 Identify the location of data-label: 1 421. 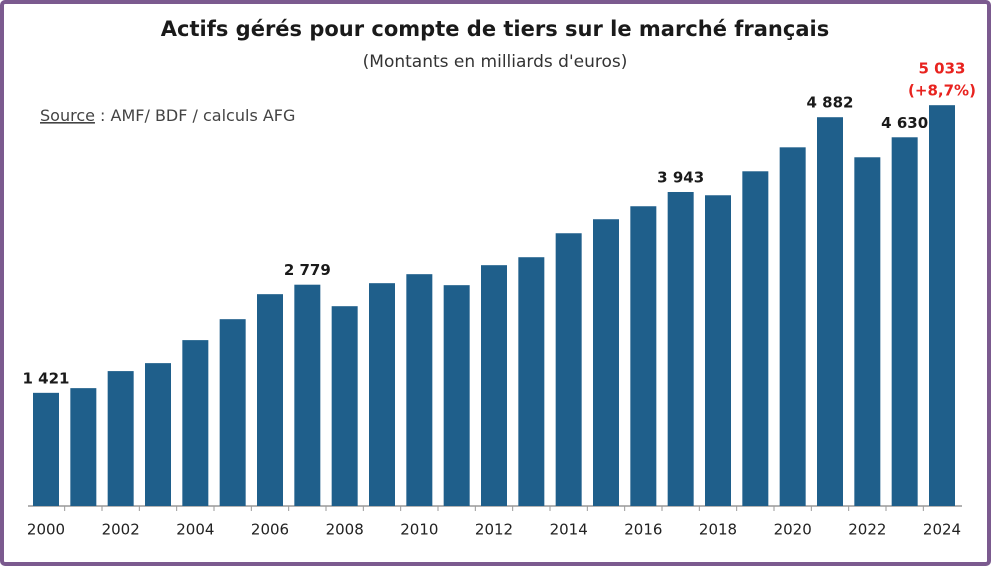
(46, 378).